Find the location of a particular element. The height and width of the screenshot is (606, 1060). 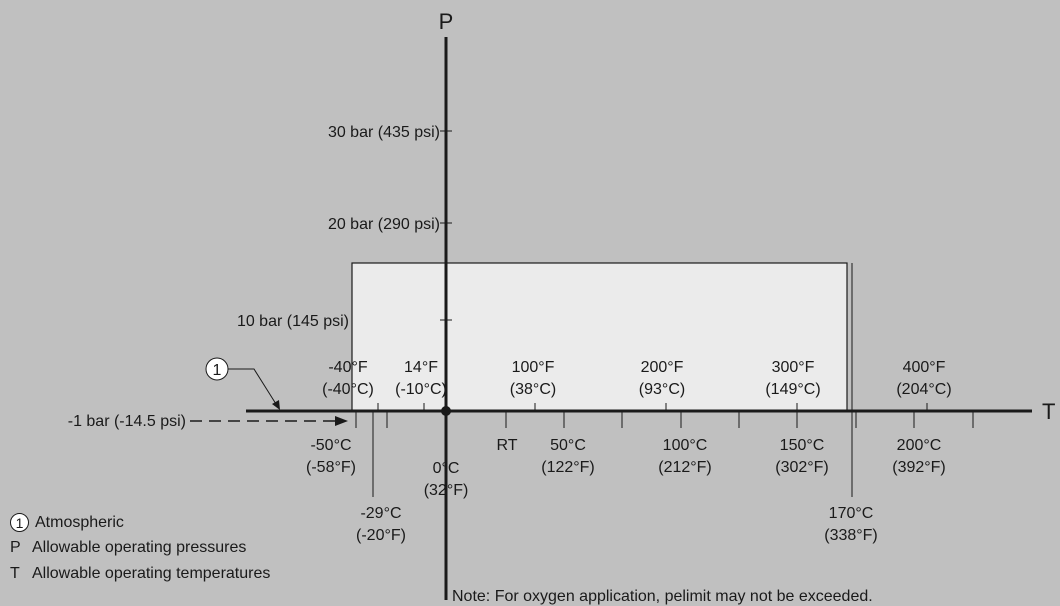

bottom-temp-label-sub: (392°F) is located at coordinates (919, 467).